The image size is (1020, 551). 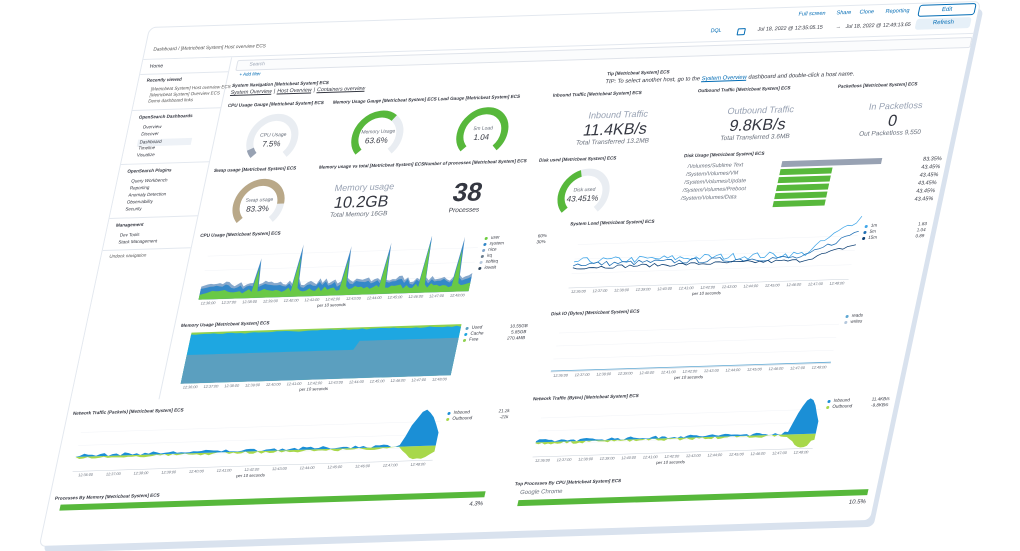 What do you see at coordinates (139, 187) in the screenshot?
I see `nav-item: Reporting` at bounding box center [139, 187].